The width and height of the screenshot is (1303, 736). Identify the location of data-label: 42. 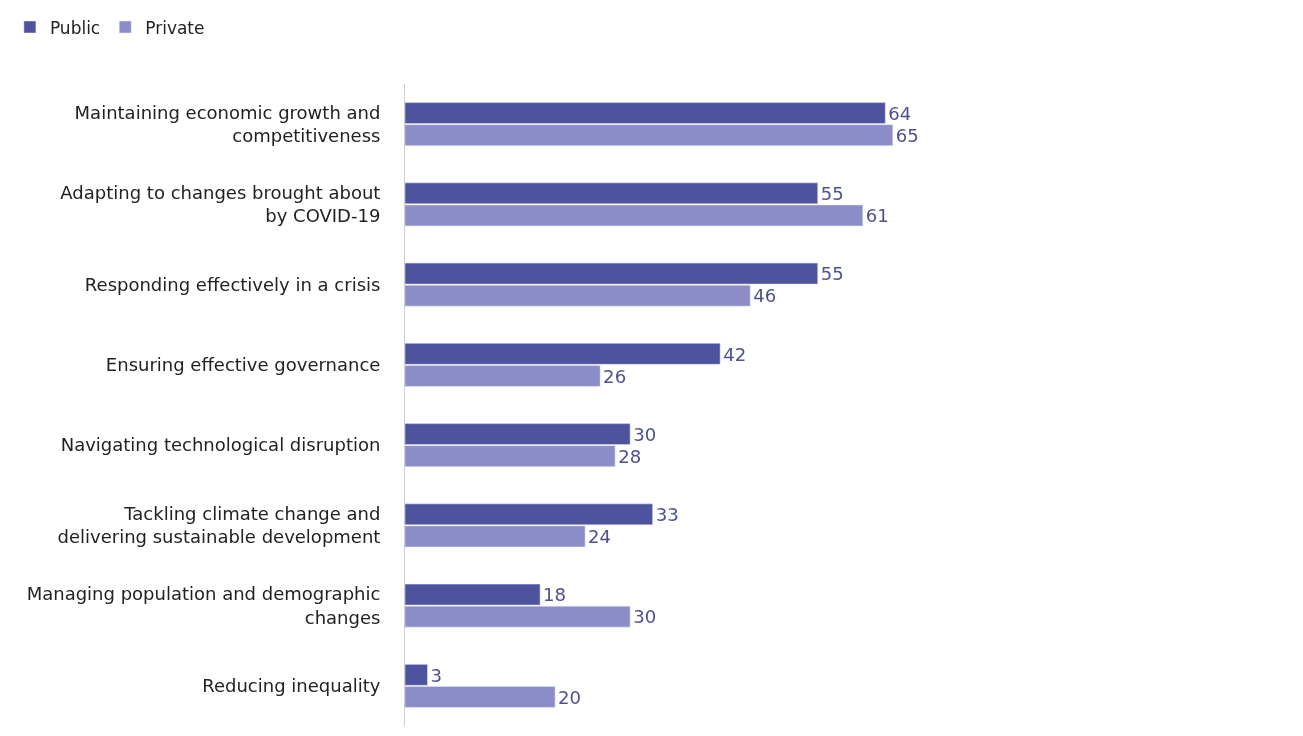
(735, 354).